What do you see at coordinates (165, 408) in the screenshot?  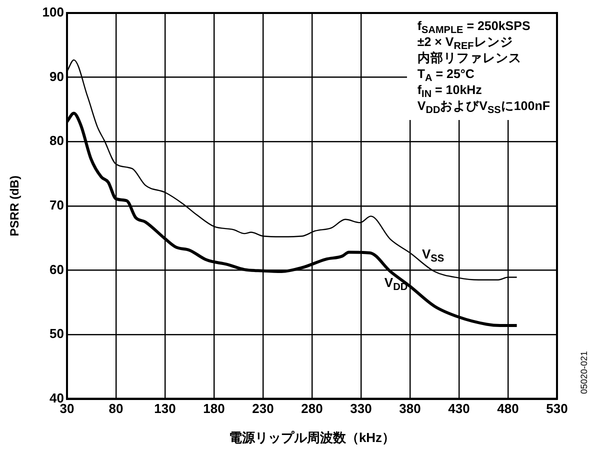 I see `x-tick-label: 130` at bounding box center [165, 408].